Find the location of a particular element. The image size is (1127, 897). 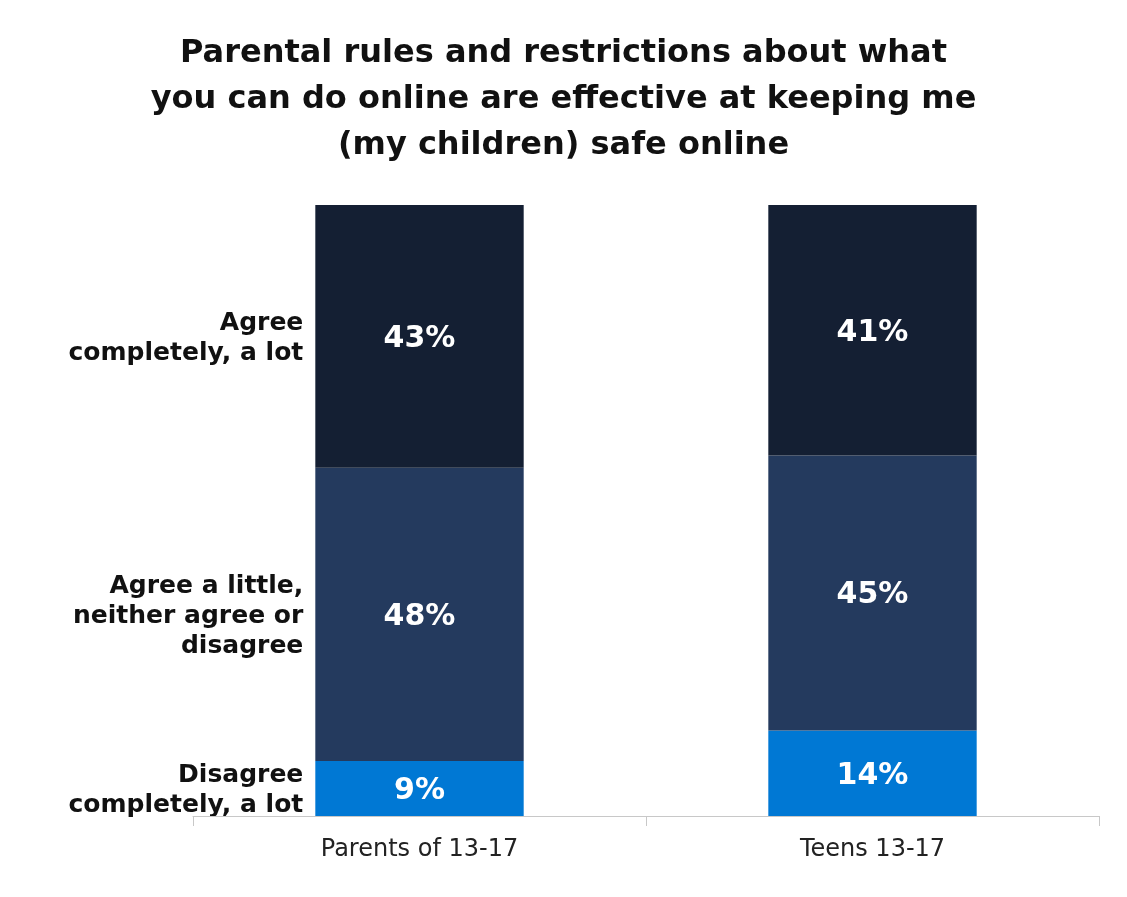

chart-title: Parental rules and restrictions about what you can do online are effective at keeping me (my children) safe online is located at coordinates (563, 97).